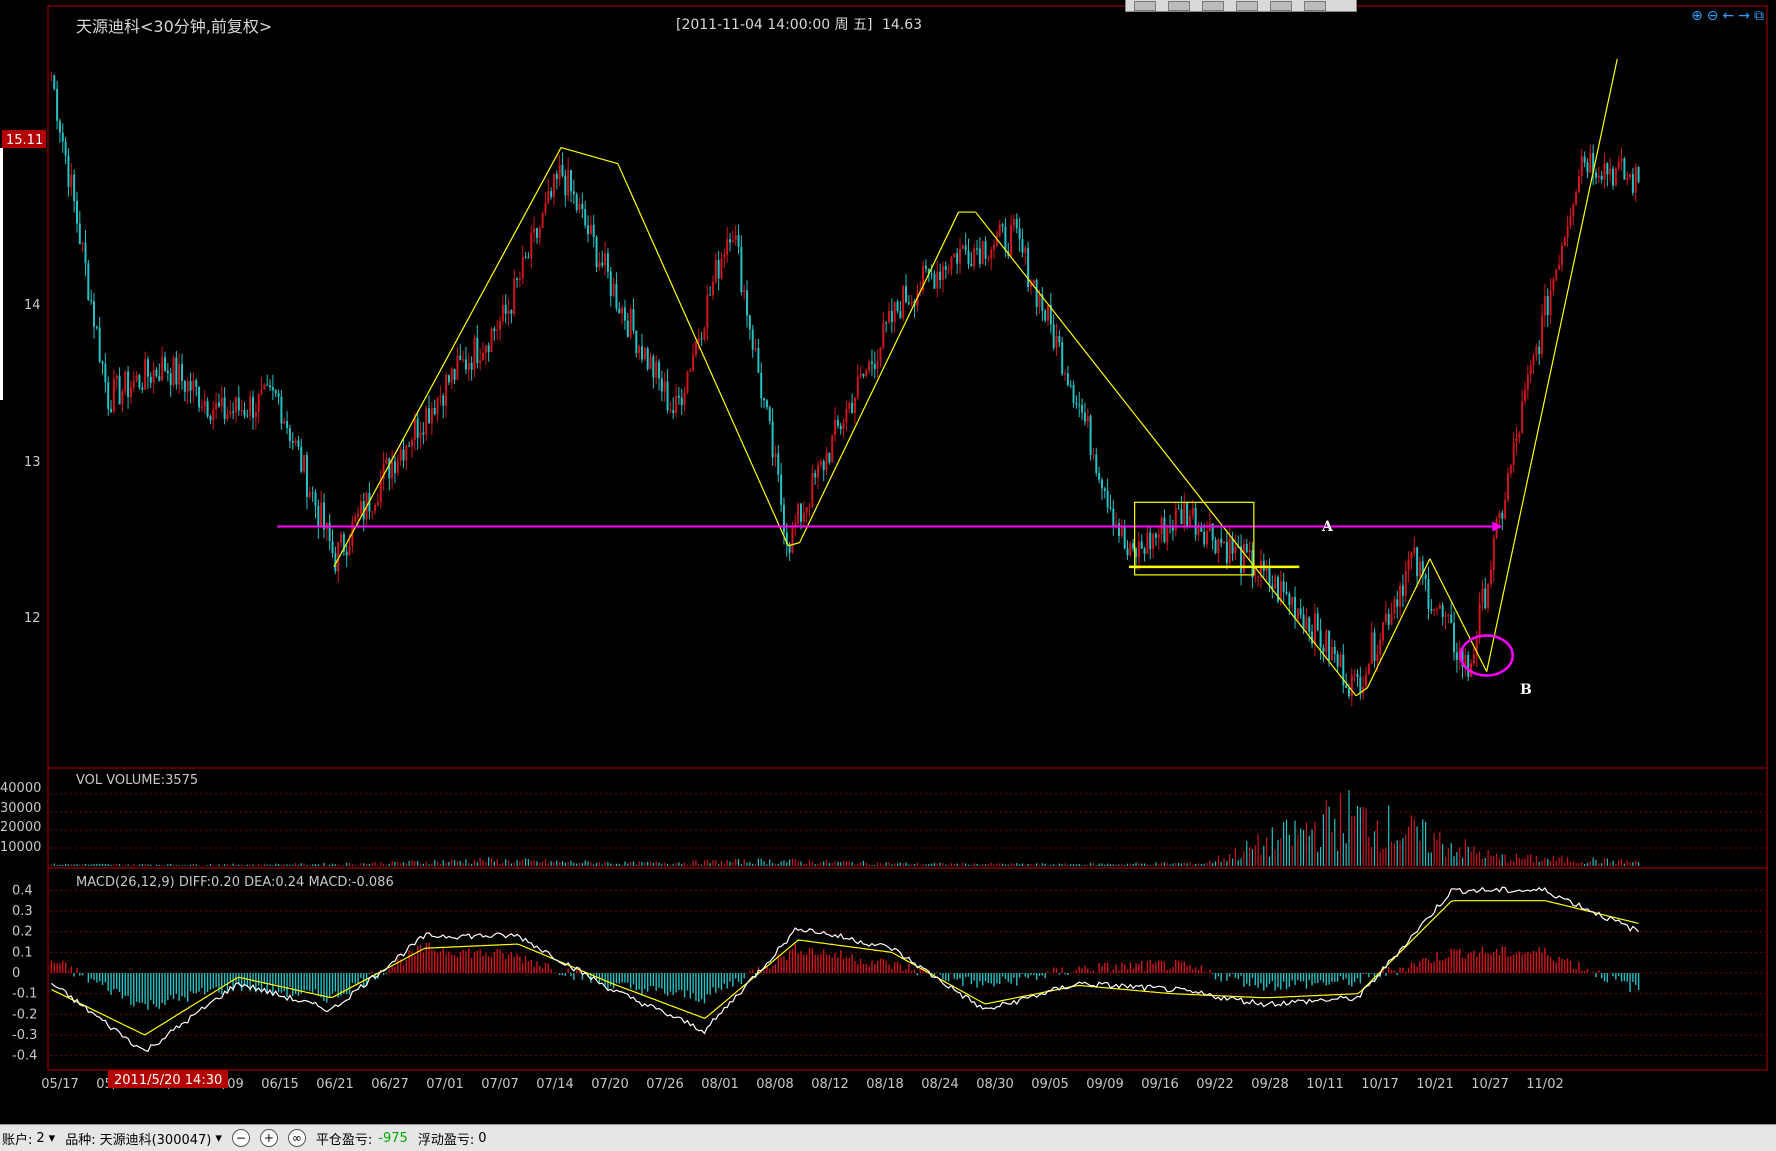  I want to click on plus-icon: +, so click(268, 1138).